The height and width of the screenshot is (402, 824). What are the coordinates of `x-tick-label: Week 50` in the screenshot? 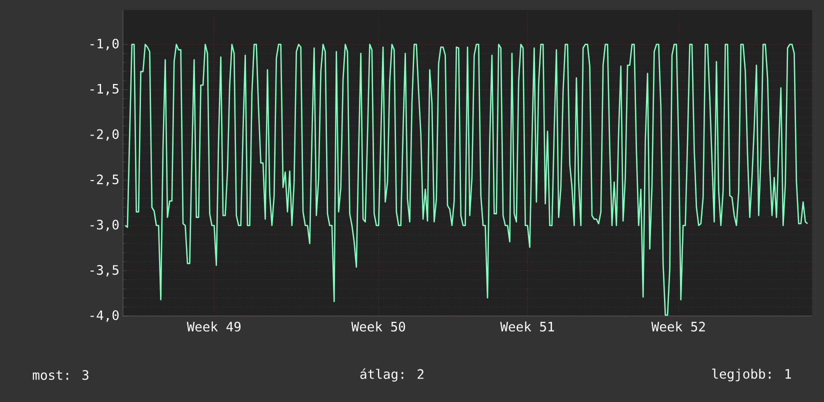 It's located at (378, 327).